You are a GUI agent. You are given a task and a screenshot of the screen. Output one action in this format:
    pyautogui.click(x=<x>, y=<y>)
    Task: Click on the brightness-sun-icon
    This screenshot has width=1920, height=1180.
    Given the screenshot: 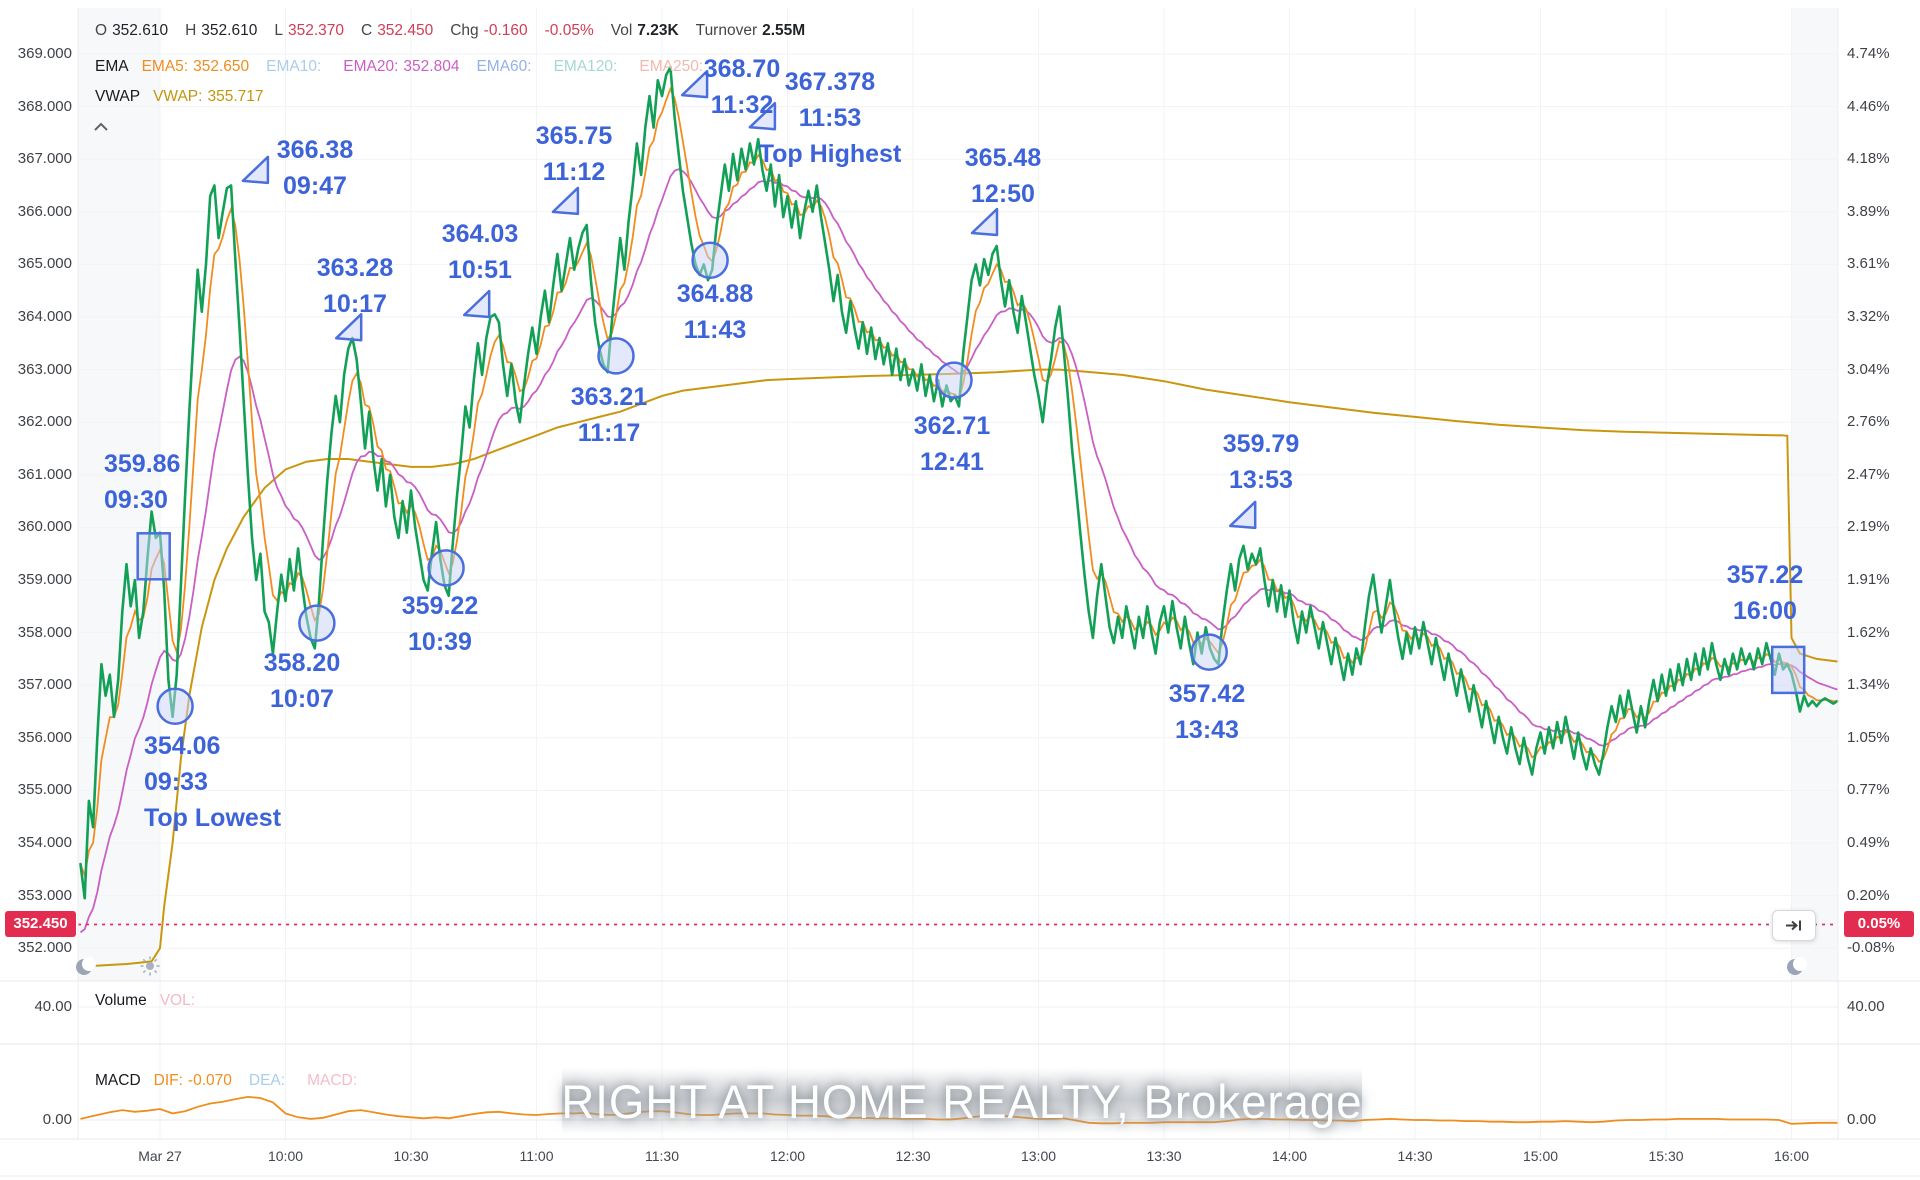 What is the action you would take?
    pyautogui.click(x=150, y=966)
    